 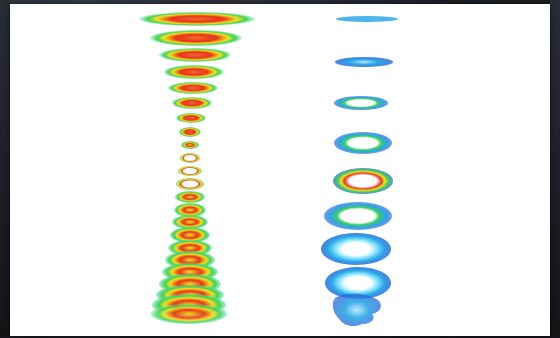 What do you see at coordinates (5, 169) in the screenshot?
I see `left-edge-shadow` at bounding box center [5, 169].